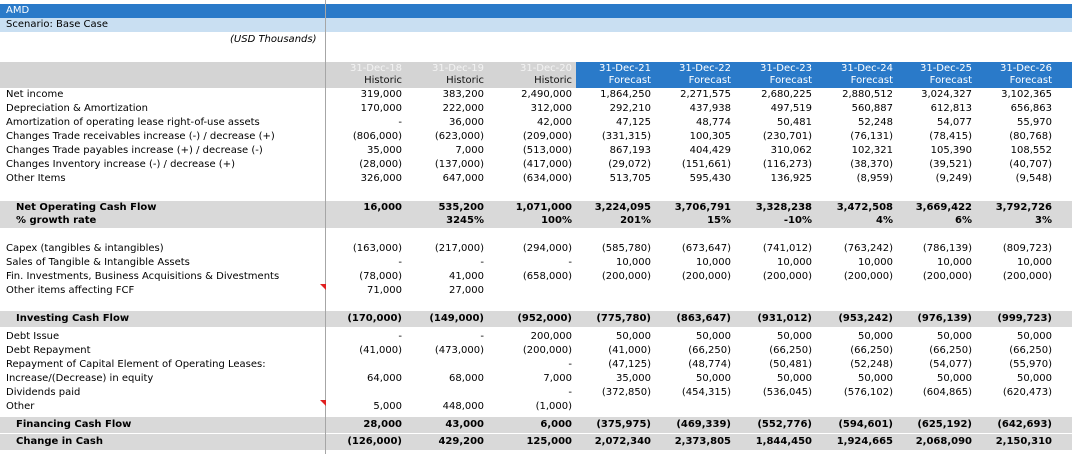 Image resolution: width=1072 pixels, height=454 pixels. Describe the element at coordinates (380, 164) in the screenshot. I see `value-cell: (28,000)` at that location.